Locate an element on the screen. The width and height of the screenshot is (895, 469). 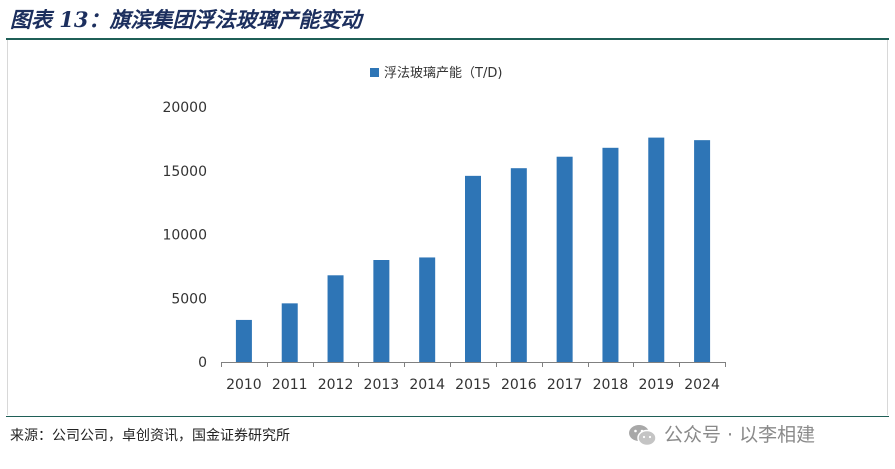
figure-title: 图表 13：旗滨集团浮法玻璃产能变动 is located at coordinates (186, 19).